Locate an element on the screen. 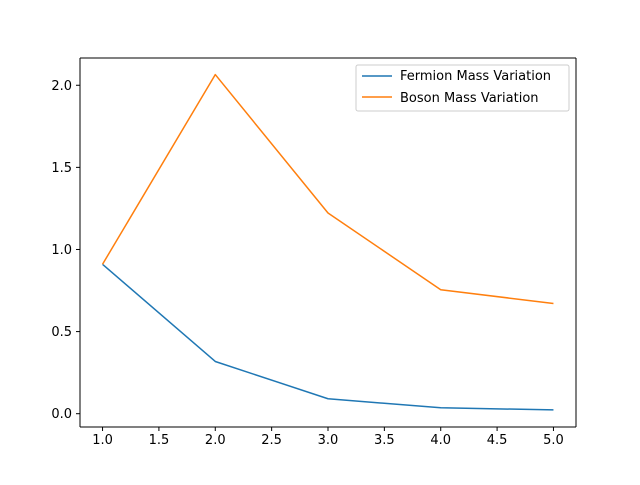 This screenshot has width=640, height=485. x-tick-label: 2.0 is located at coordinates (215, 440).